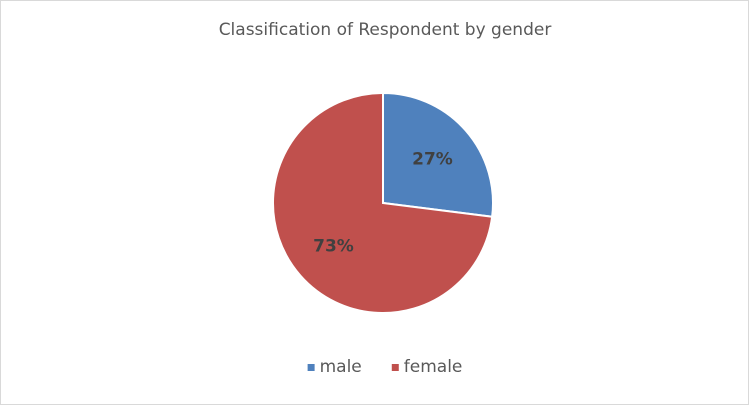 This screenshot has height=405, width=749. What do you see at coordinates (333, 247) in the screenshot?
I see `data-label: 73%` at bounding box center [333, 247].